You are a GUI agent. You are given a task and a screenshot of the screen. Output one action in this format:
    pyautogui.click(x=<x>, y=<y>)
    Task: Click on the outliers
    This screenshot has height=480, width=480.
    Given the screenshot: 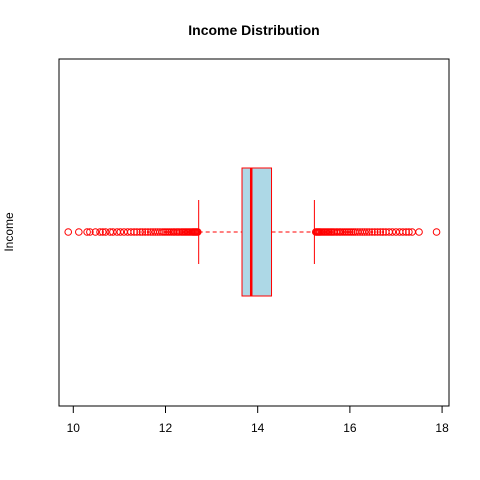 What is the action you would take?
    pyautogui.click(x=252, y=232)
    